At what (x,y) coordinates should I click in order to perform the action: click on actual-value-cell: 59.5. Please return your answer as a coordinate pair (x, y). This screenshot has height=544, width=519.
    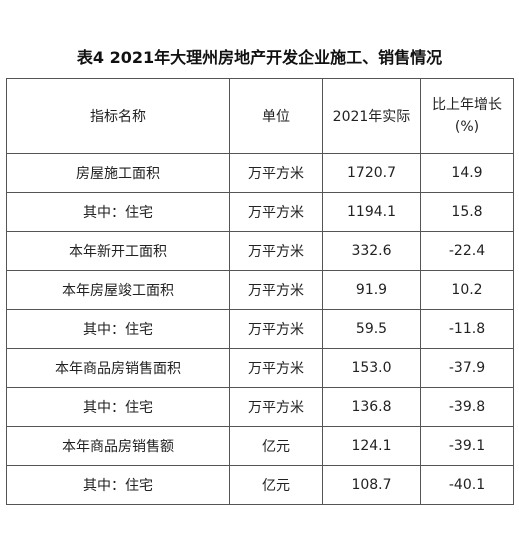
    Looking at the image, I should click on (371, 329).